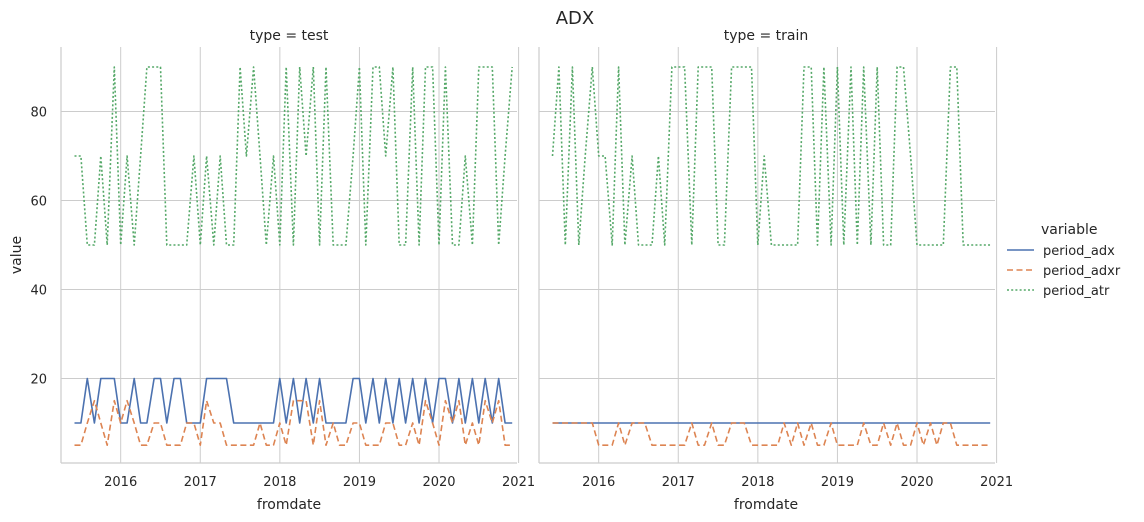 The width and height of the screenshot is (1144, 522). I want to click on panel-title-train: type = train, so click(766, 36).